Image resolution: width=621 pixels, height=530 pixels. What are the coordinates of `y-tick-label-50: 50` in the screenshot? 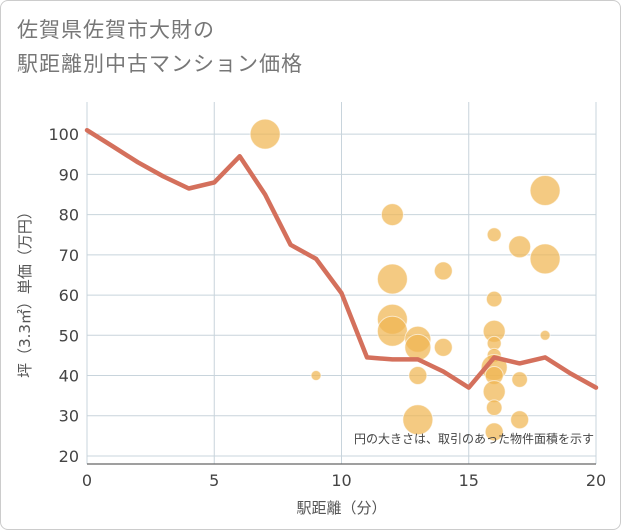 It's located at (69, 335).